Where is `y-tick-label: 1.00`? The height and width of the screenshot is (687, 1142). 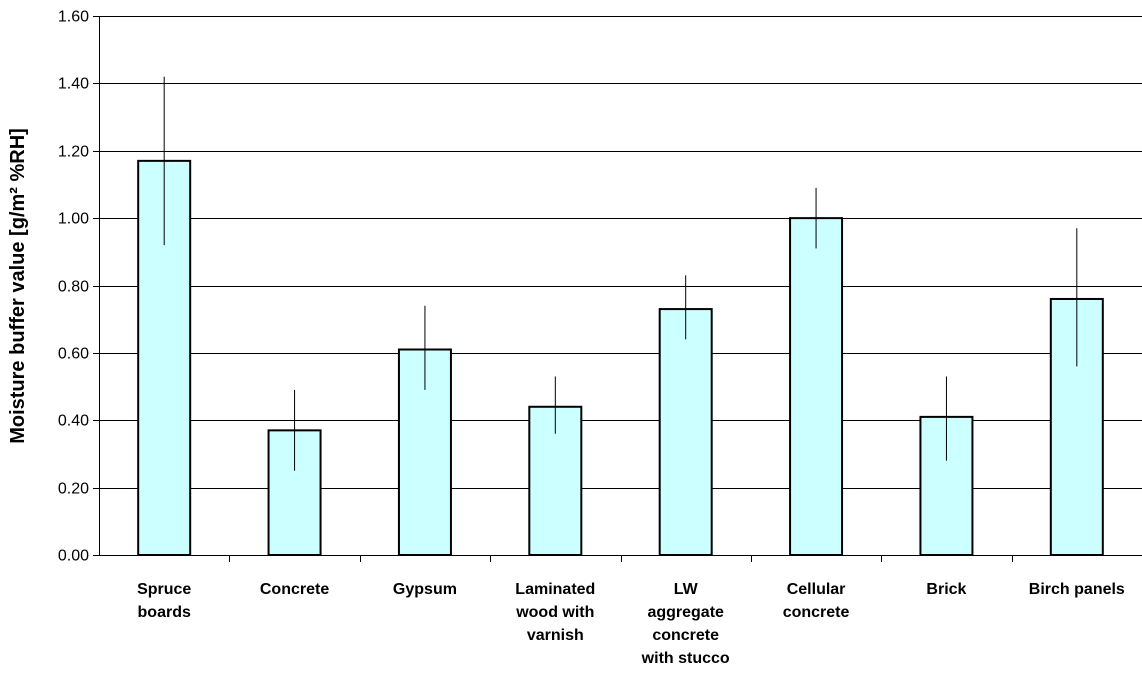
y-tick-label: 1.00 is located at coordinates (73, 219).